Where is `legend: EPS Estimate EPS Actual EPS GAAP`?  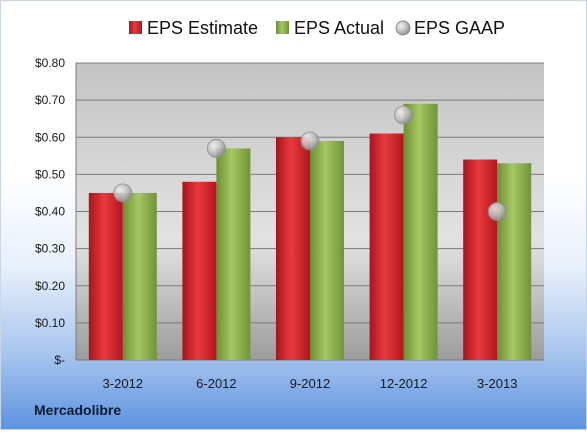
legend: EPS Estimate EPS Actual EPS GAAP is located at coordinates (317, 28).